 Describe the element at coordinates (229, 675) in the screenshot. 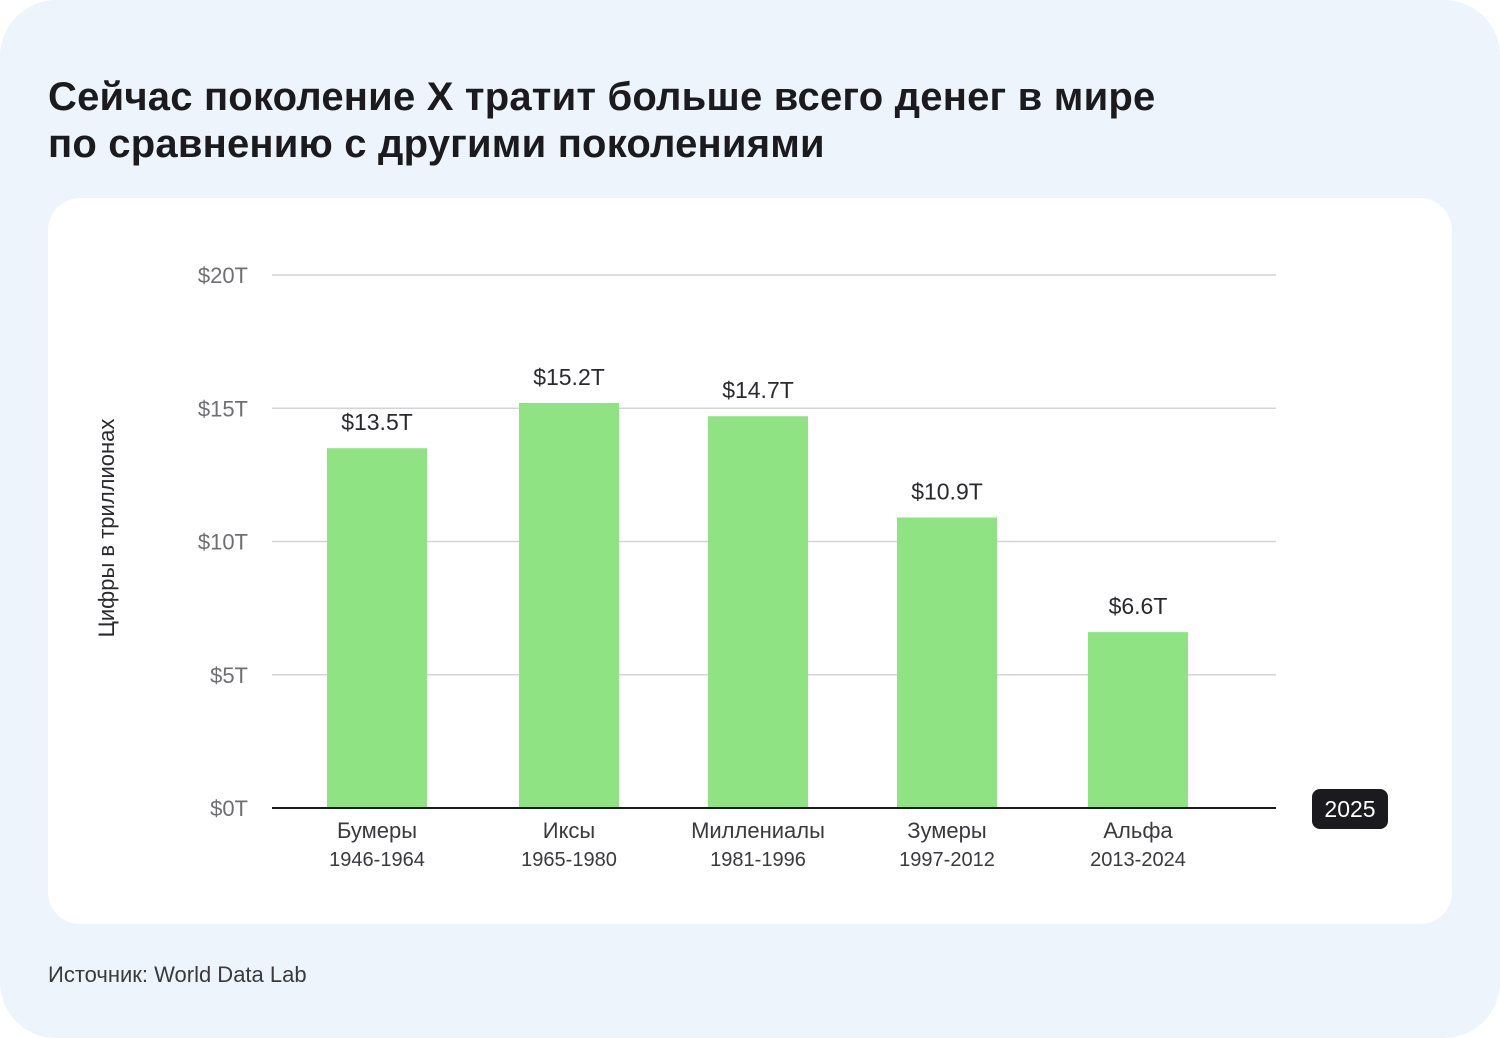

I see `y-tick-label: $5T` at that location.